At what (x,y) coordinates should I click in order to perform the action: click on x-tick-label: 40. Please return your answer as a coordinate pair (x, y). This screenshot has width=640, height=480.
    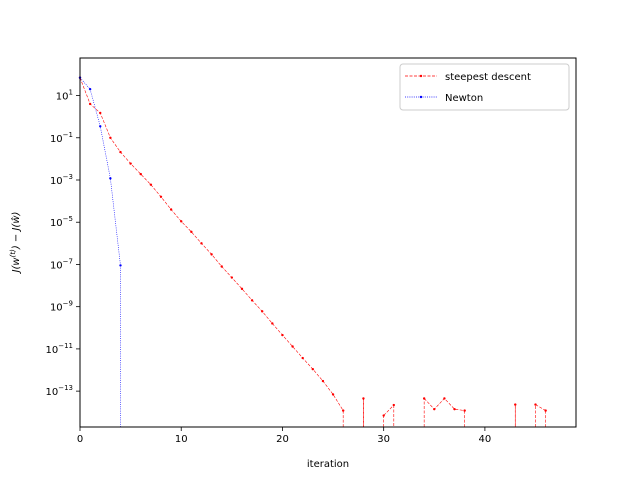
    Looking at the image, I should click on (485, 439).